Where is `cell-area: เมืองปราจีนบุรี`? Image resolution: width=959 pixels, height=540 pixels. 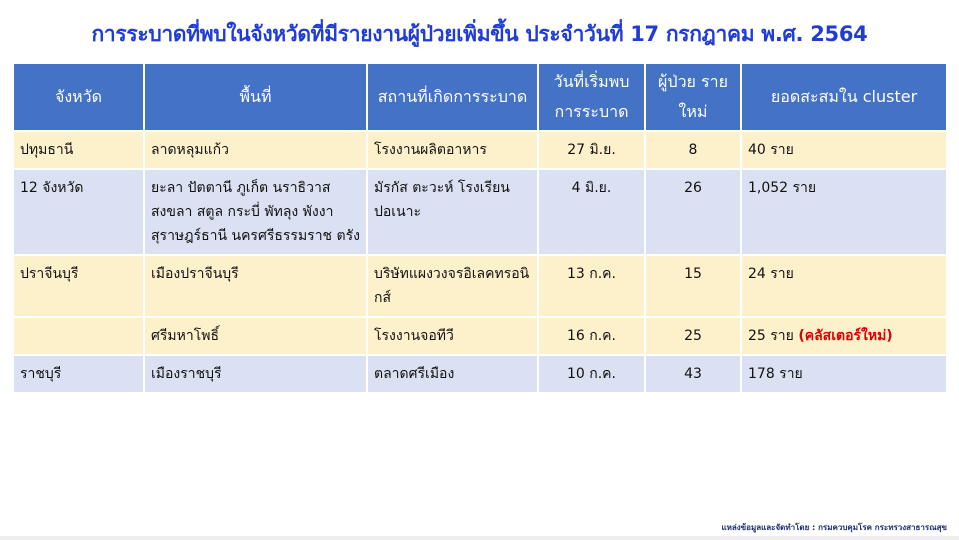
cell-area: เมืองปราจีนบุรี is located at coordinates (255, 286).